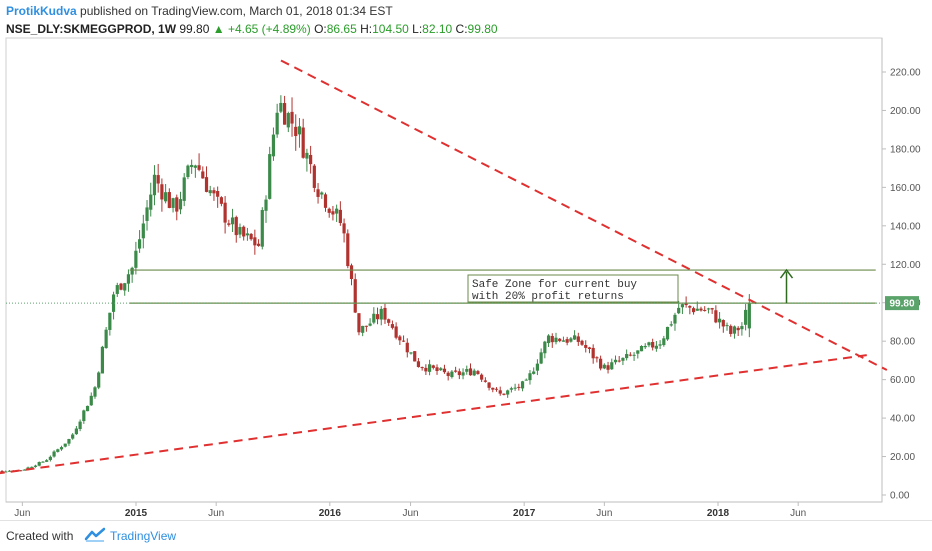 Image resolution: width=932 pixels, height=551 pixels. Describe the element at coordinates (218, 29) in the screenshot. I see `up-triangle-icon: ▲` at that location.